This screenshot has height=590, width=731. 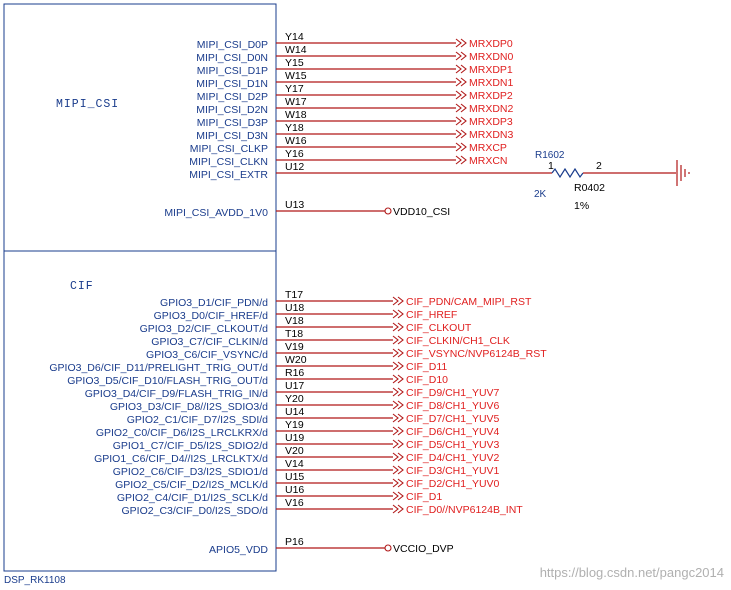 What do you see at coordinates (431, 315) in the screenshot?
I see `net-label: CIF_HREF` at bounding box center [431, 315].